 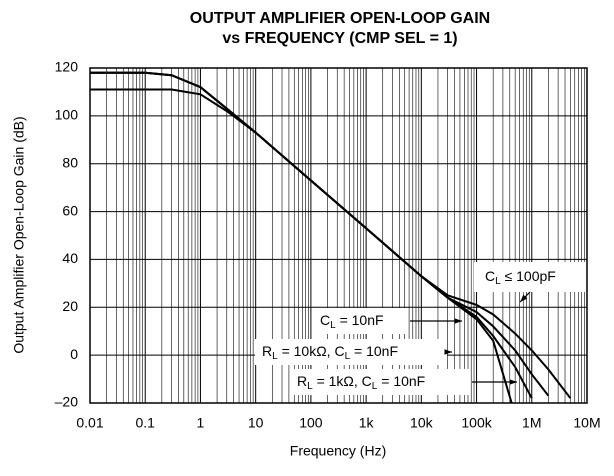 I want to click on y-tick-label: 0, so click(x=74, y=354).